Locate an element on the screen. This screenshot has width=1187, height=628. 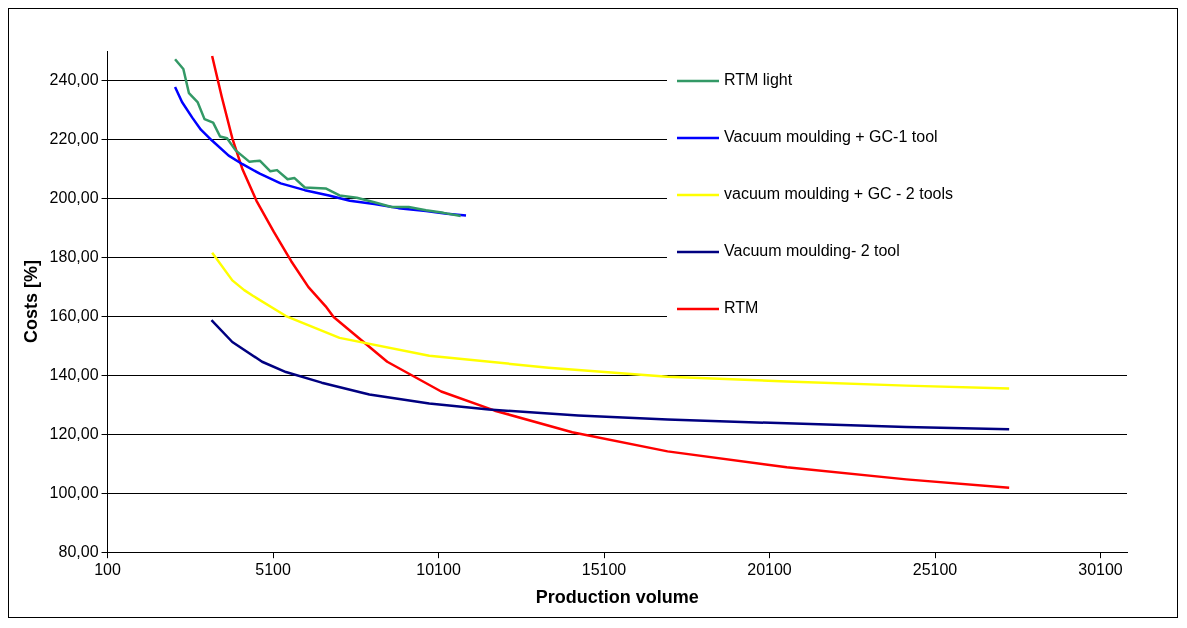
legend-label: Vacuum moulding- 2 tool is located at coordinates (812, 251).